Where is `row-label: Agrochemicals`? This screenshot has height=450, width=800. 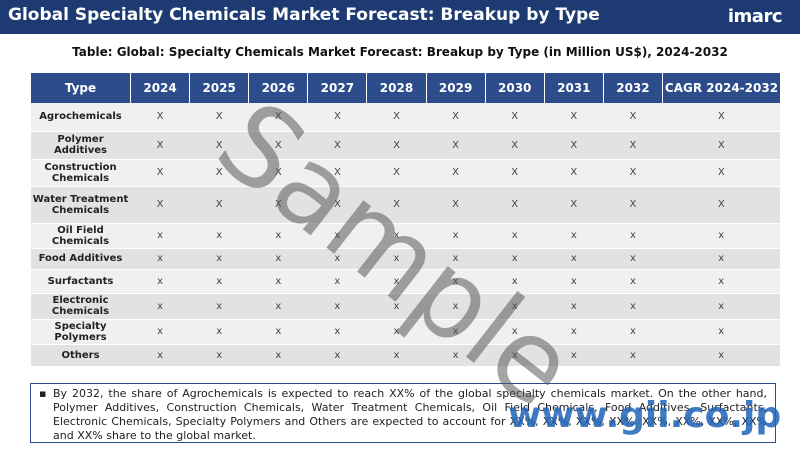
row-label: Agrochemicals is located at coordinates (80, 117).